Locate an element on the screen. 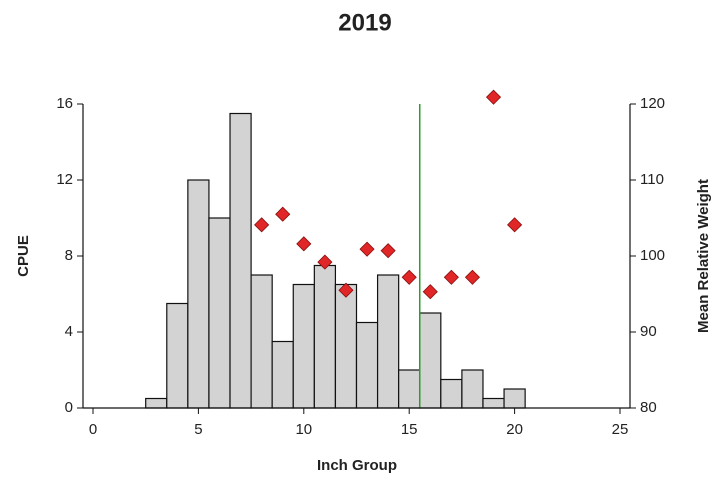  x-tick-label: 15 is located at coordinates (409, 429).